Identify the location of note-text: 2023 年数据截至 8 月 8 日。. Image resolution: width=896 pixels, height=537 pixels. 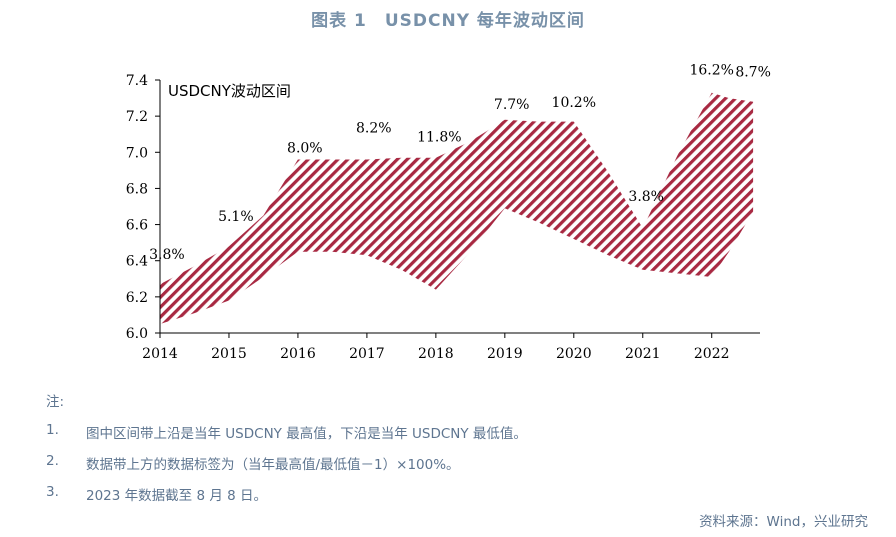
(176, 496).